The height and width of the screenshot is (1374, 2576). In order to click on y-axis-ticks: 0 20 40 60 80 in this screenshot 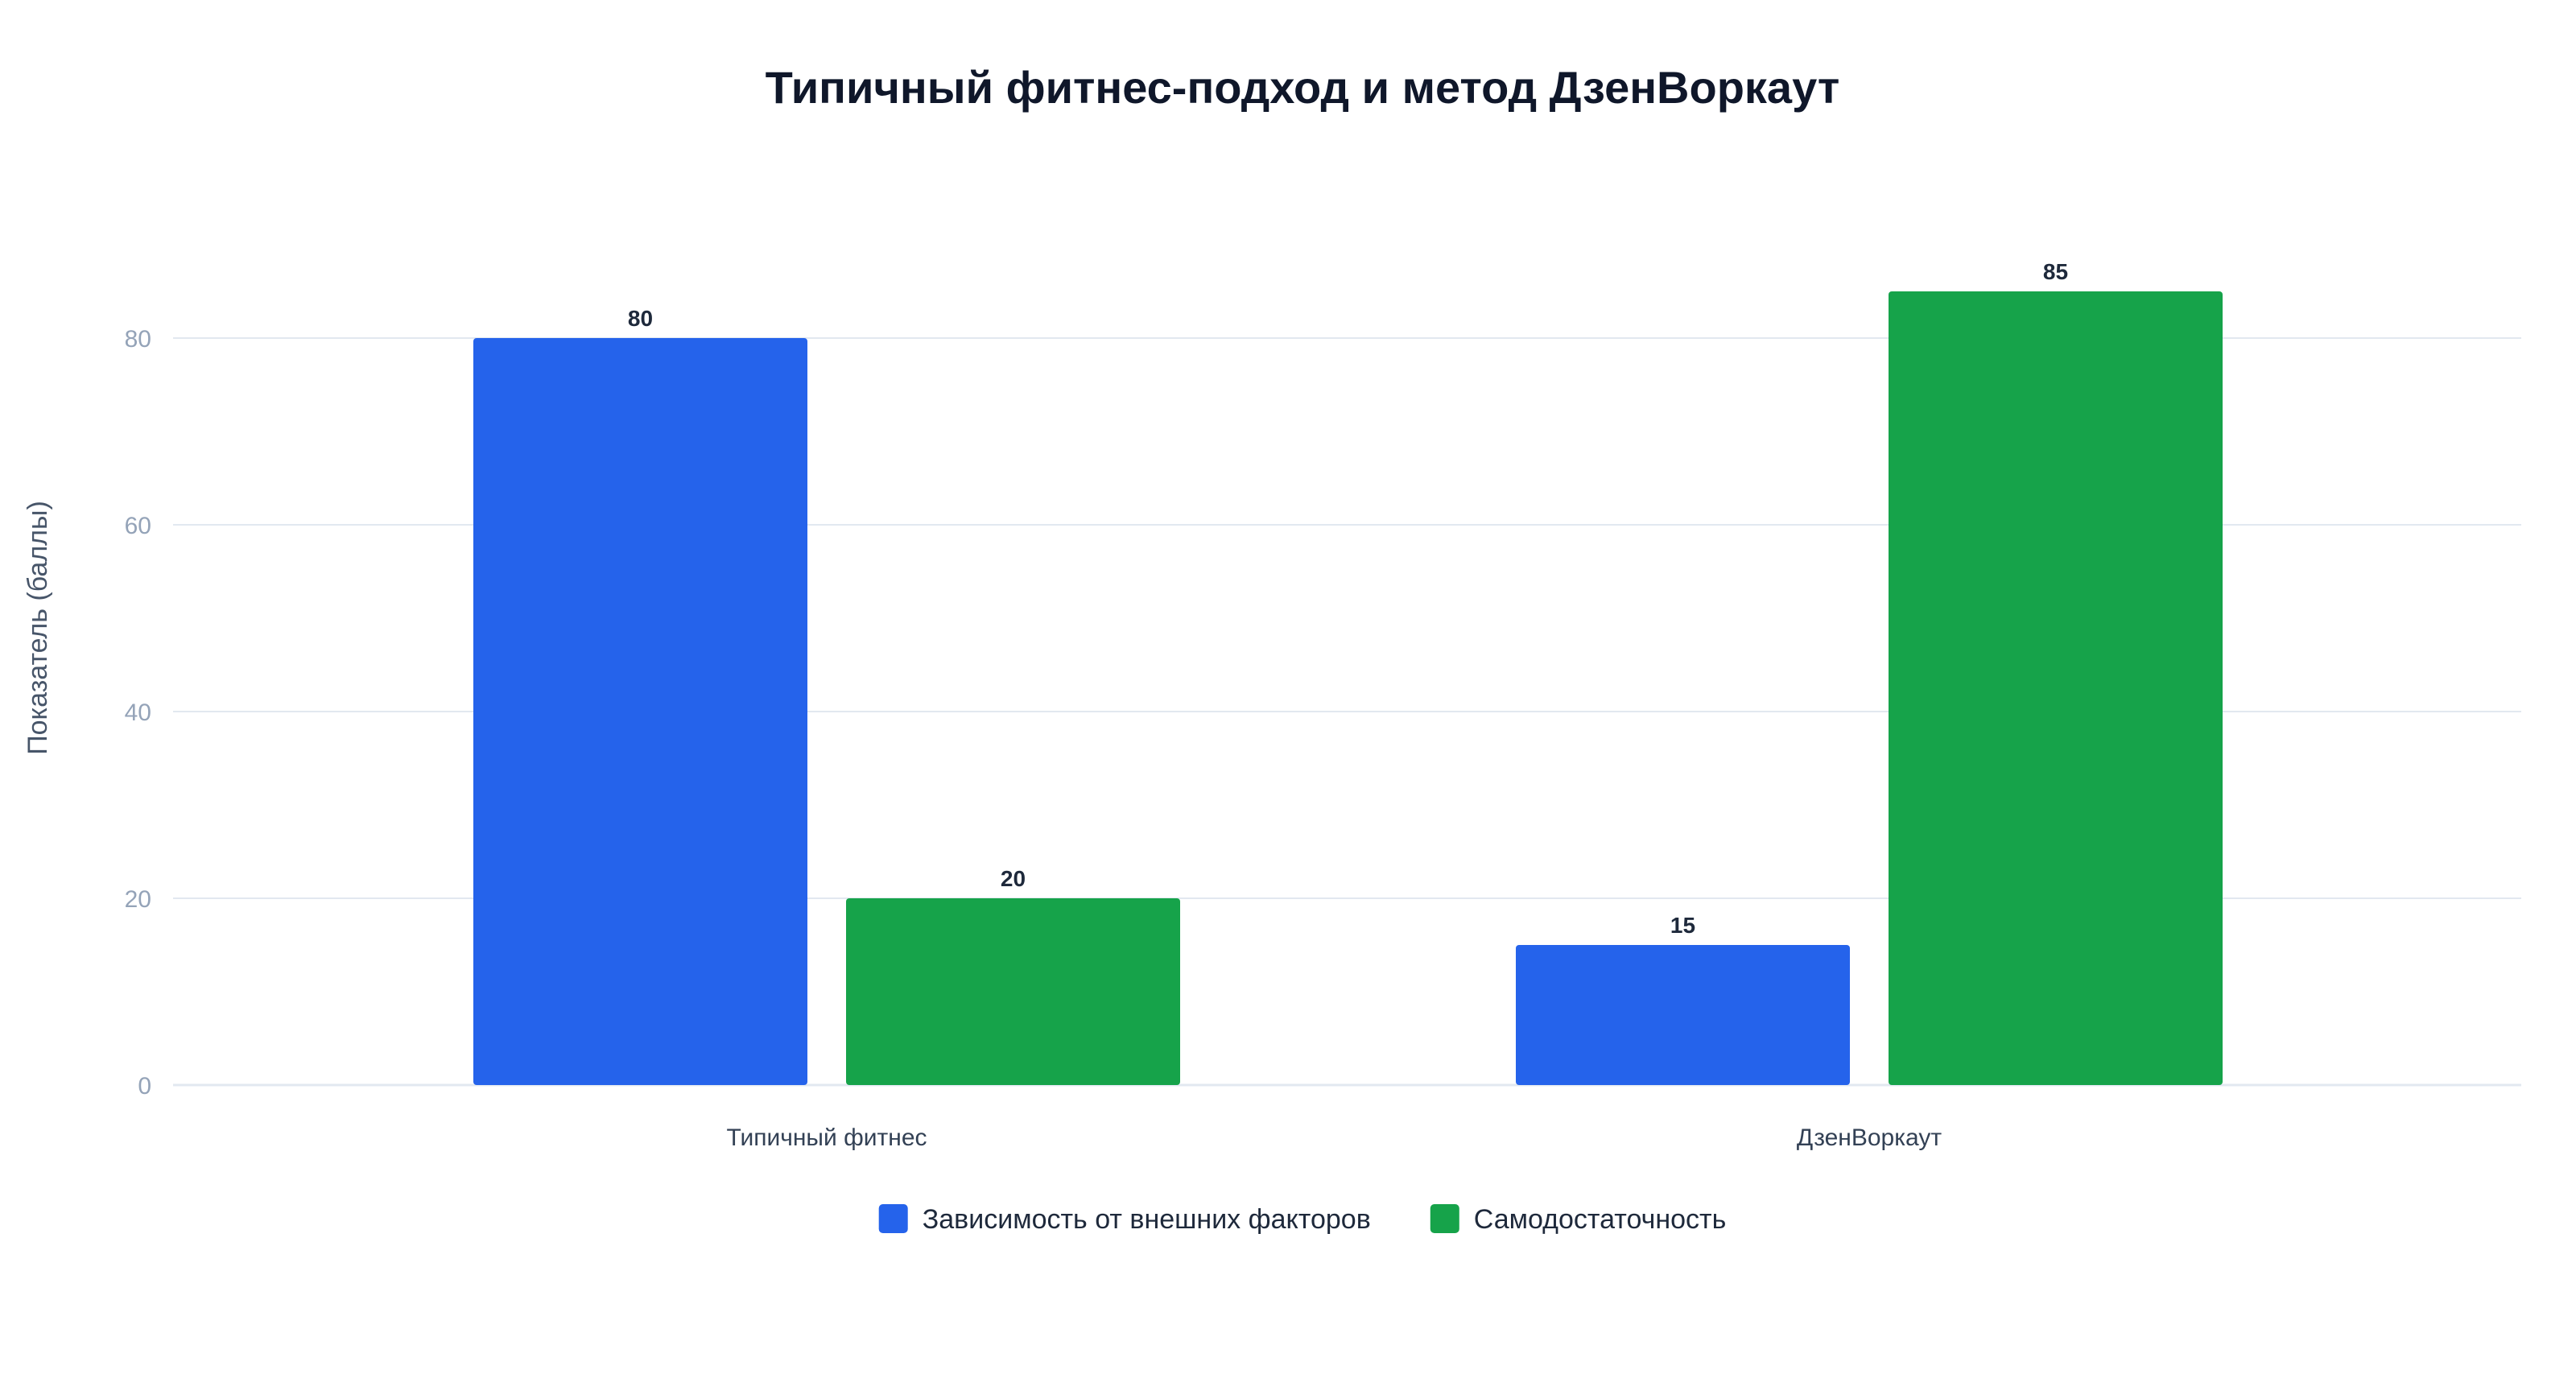, I will do `click(138, 713)`.